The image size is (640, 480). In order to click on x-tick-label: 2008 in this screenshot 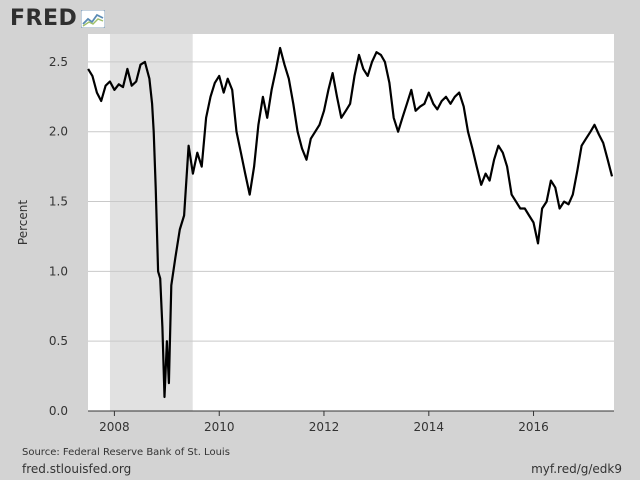, I will do `click(114, 427)`.